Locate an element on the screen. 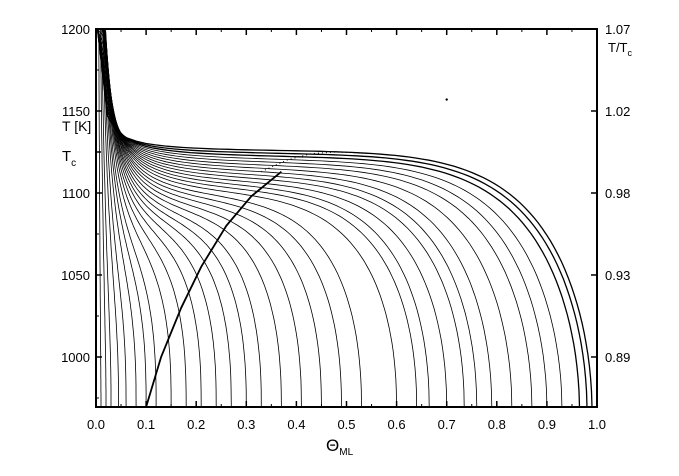 This screenshot has height=476, width=679. phase-boundary-line is located at coordinates (213, 289).